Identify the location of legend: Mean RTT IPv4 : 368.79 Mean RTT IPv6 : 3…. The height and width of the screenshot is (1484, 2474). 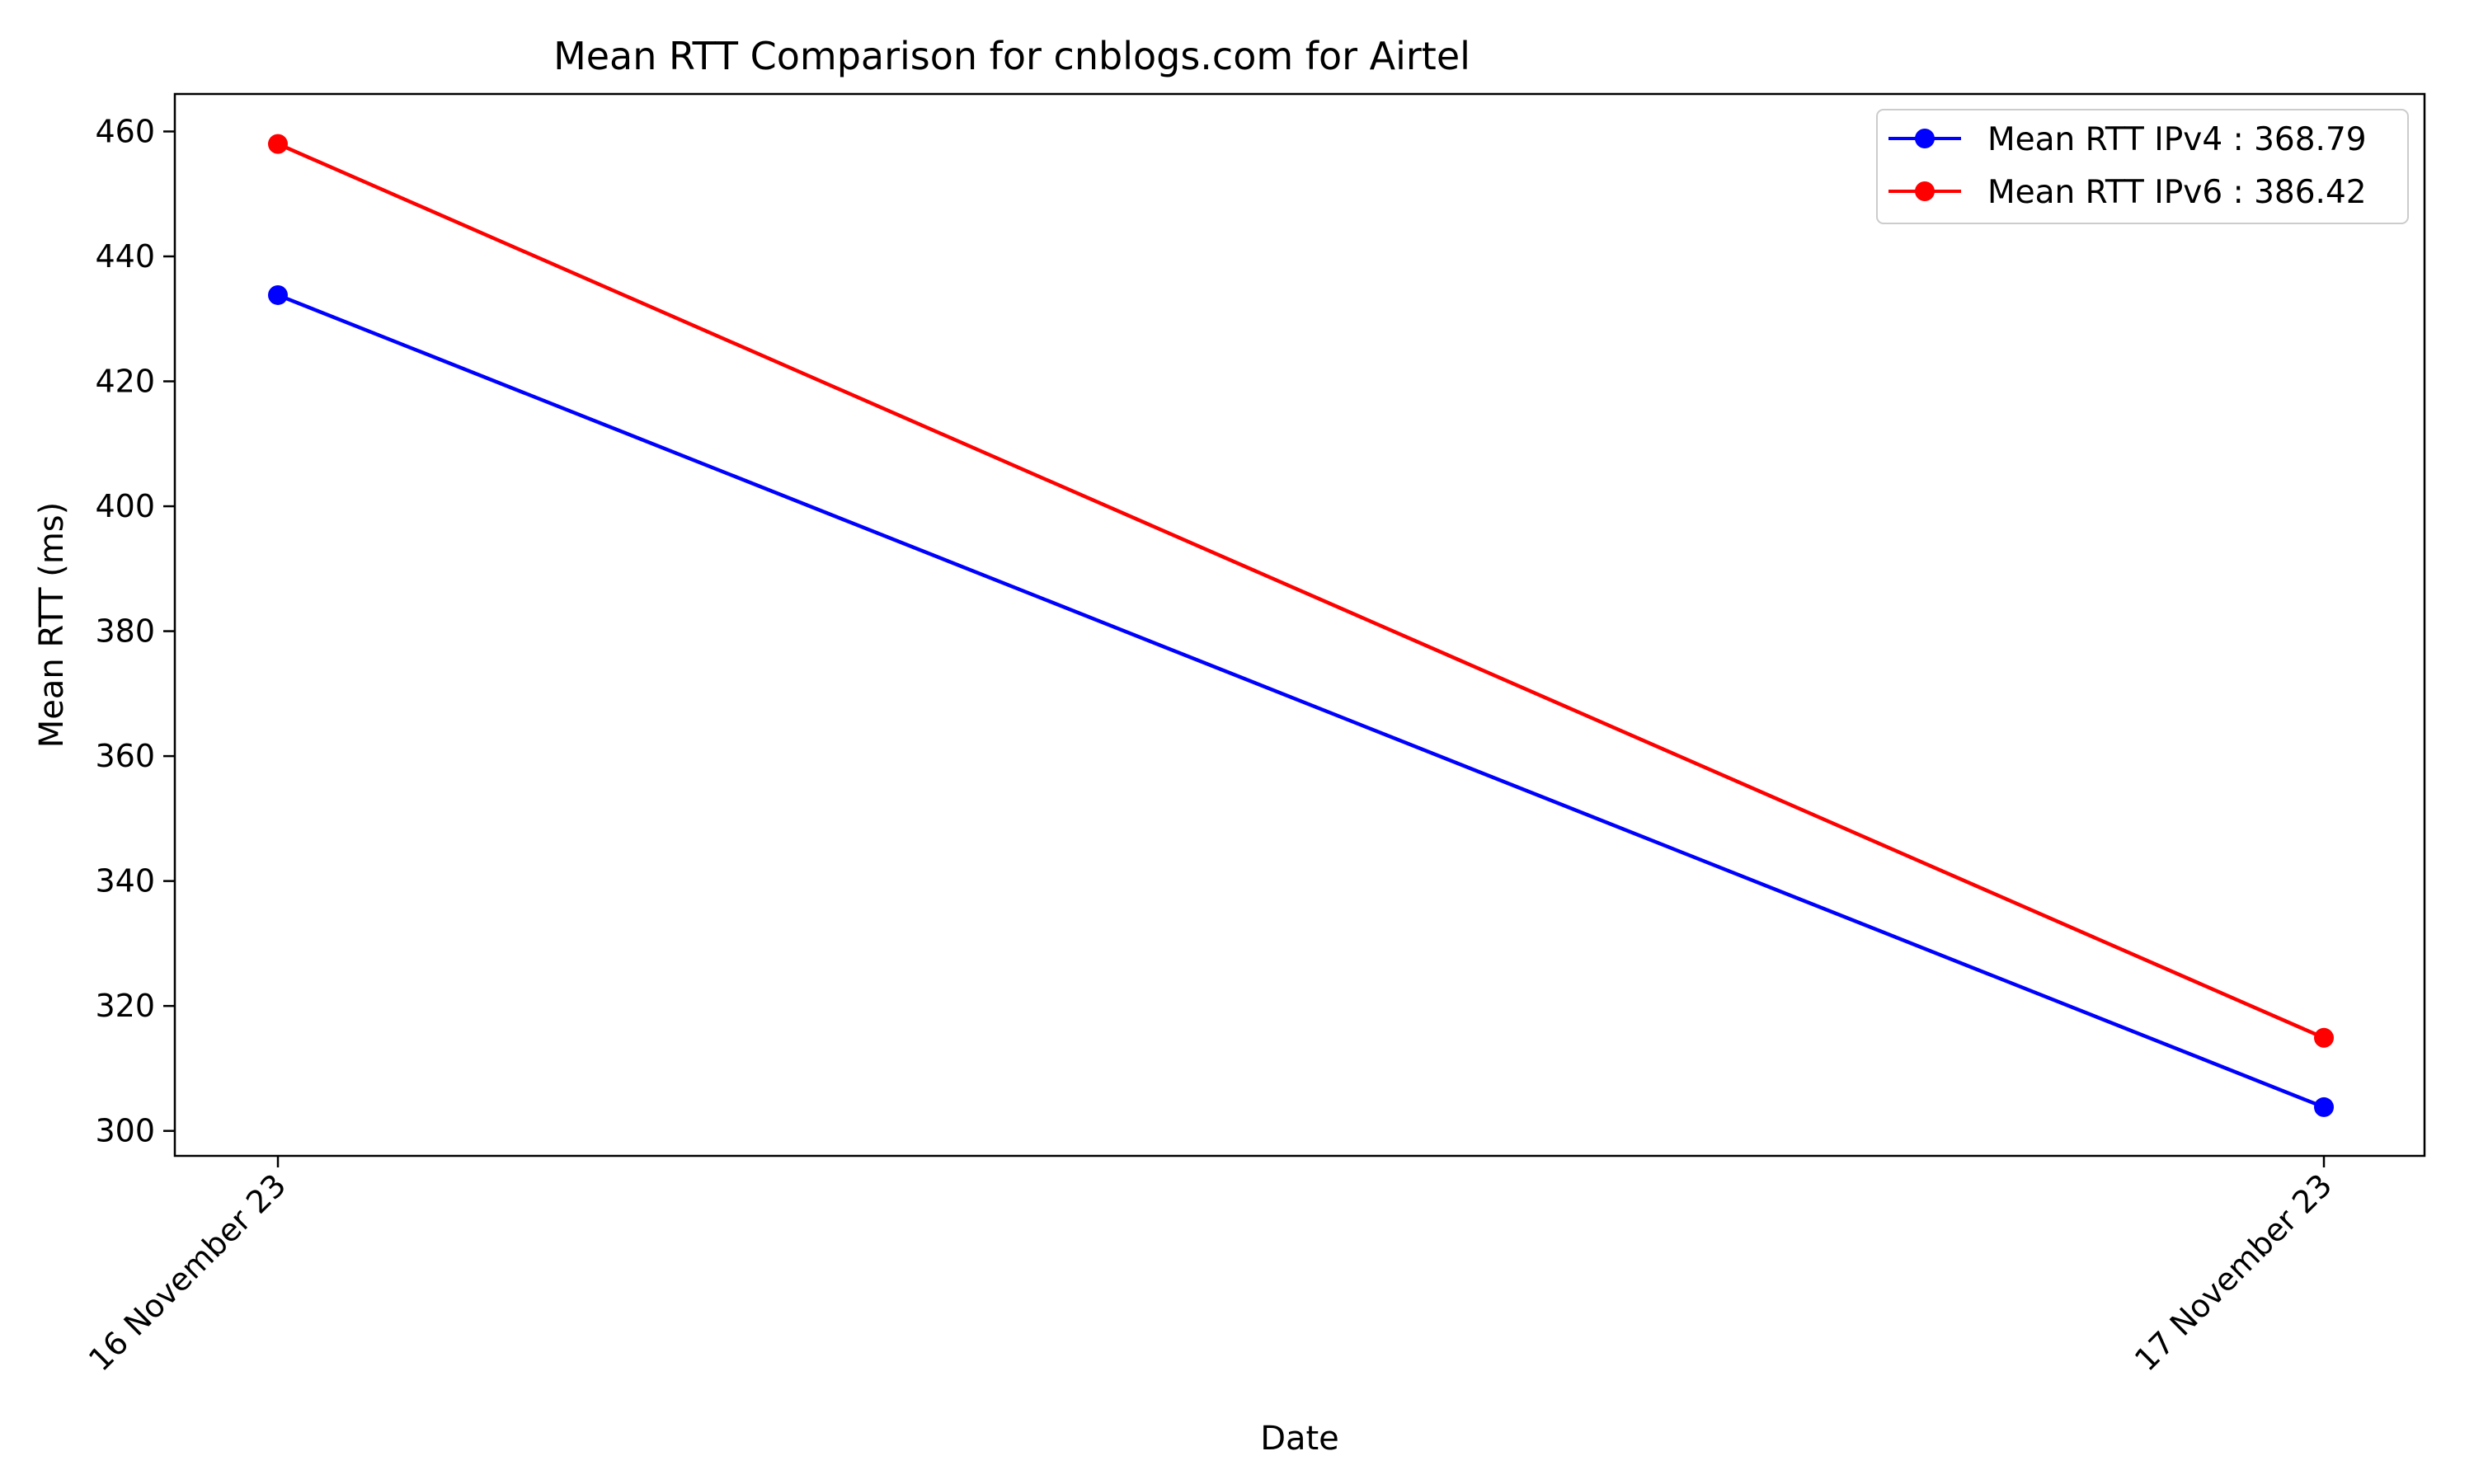
(2142, 166).